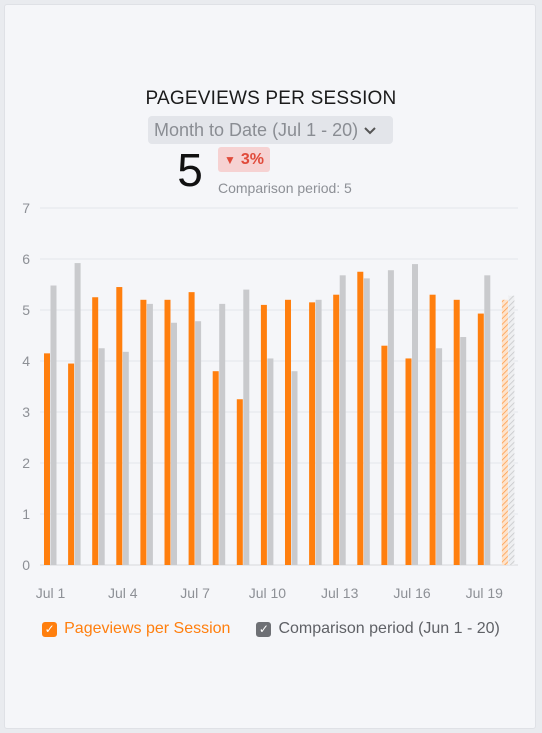 Image resolution: width=542 pixels, height=733 pixels. What do you see at coordinates (51, 593) in the screenshot?
I see `x-tick-label: Jul 1` at bounding box center [51, 593].